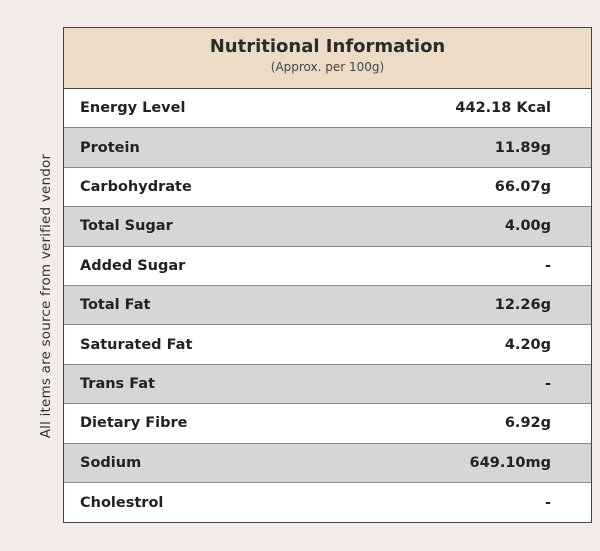 The height and width of the screenshot is (551, 600). What do you see at coordinates (115, 305) in the screenshot?
I see `nutrient-name: Total Fat` at bounding box center [115, 305].